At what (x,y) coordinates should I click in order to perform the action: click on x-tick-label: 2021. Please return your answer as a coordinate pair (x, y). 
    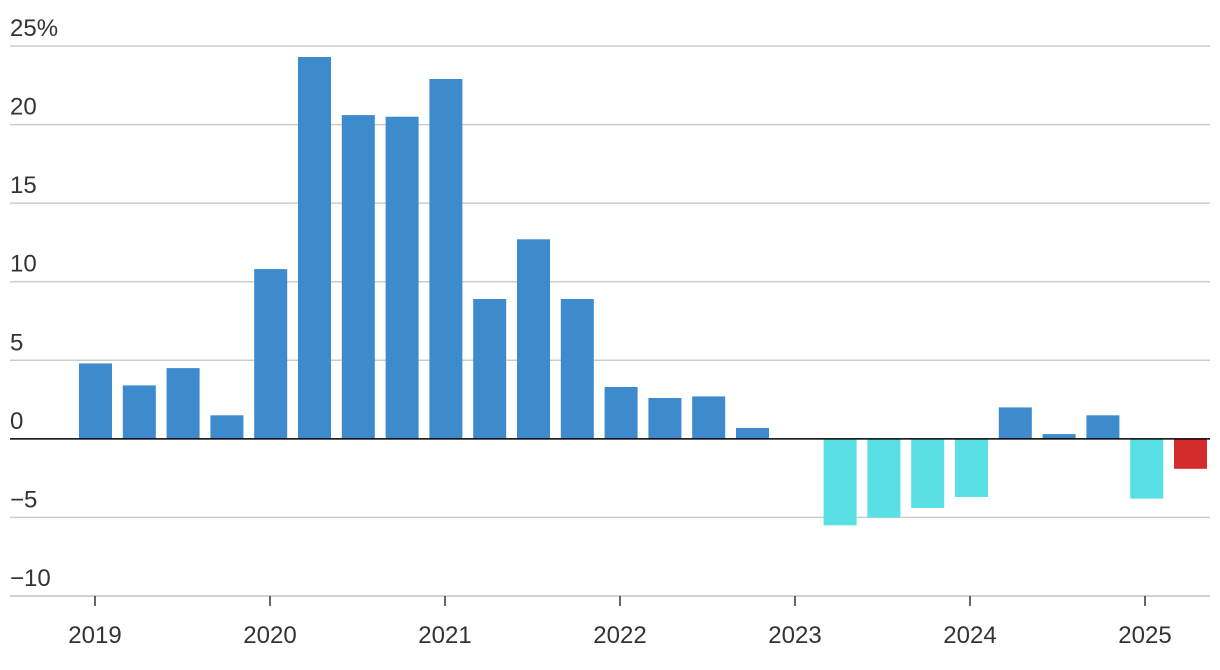
    Looking at the image, I should click on (444, 635).